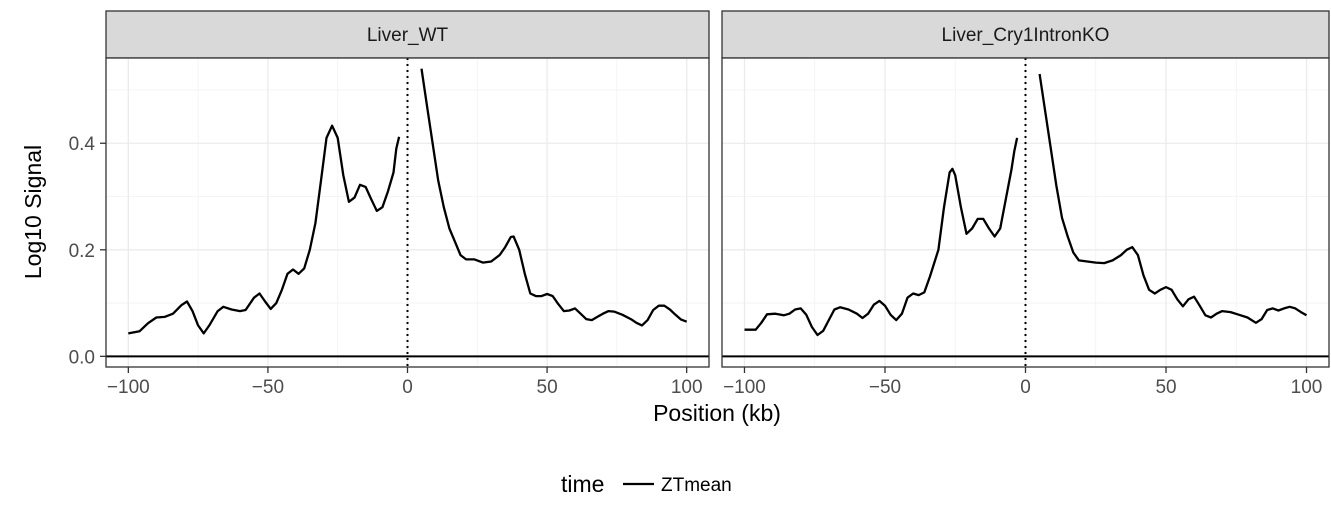 This screenshot has width=1331, height=514. What do you see at coordinates (696, 485) in the screenshot?
I see `legend-label-ztmean: ZTmean` at bounding box center [696, 485].